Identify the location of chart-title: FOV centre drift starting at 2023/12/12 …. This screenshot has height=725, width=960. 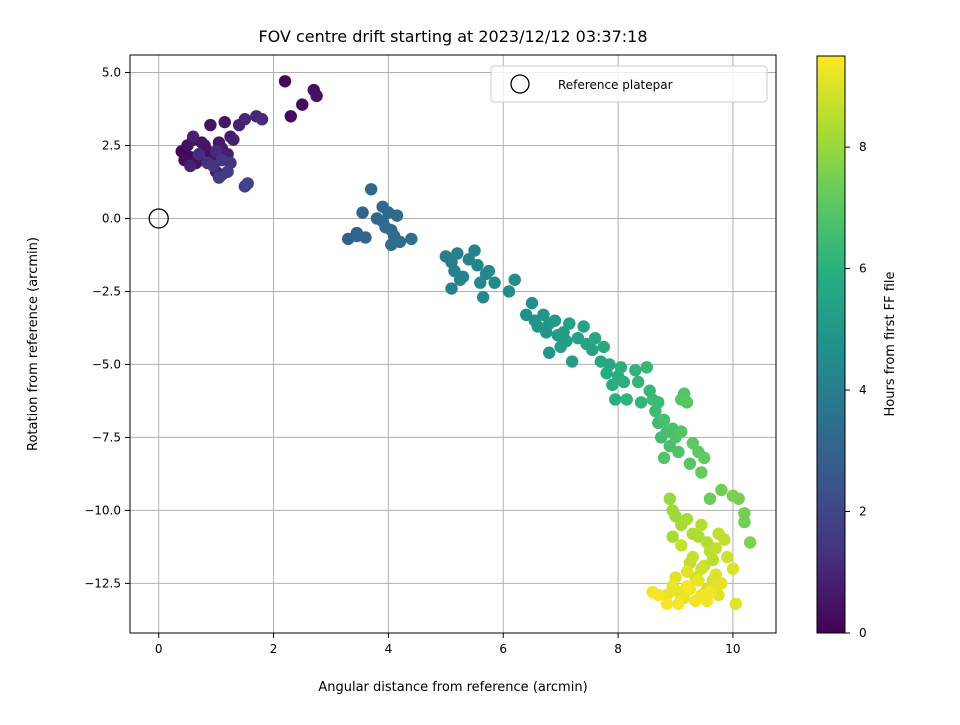
(452, 36).